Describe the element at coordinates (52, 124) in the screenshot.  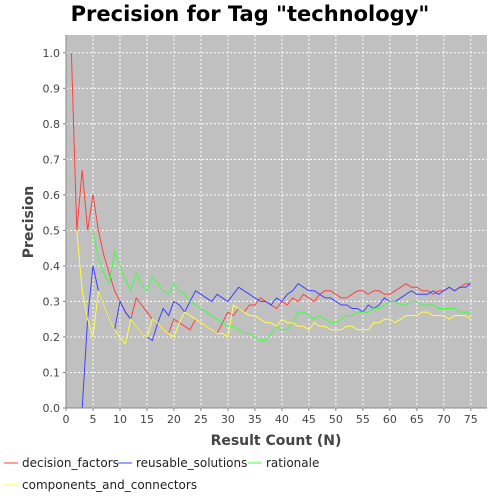
I see `y-tick-label: 0.8` at that location.